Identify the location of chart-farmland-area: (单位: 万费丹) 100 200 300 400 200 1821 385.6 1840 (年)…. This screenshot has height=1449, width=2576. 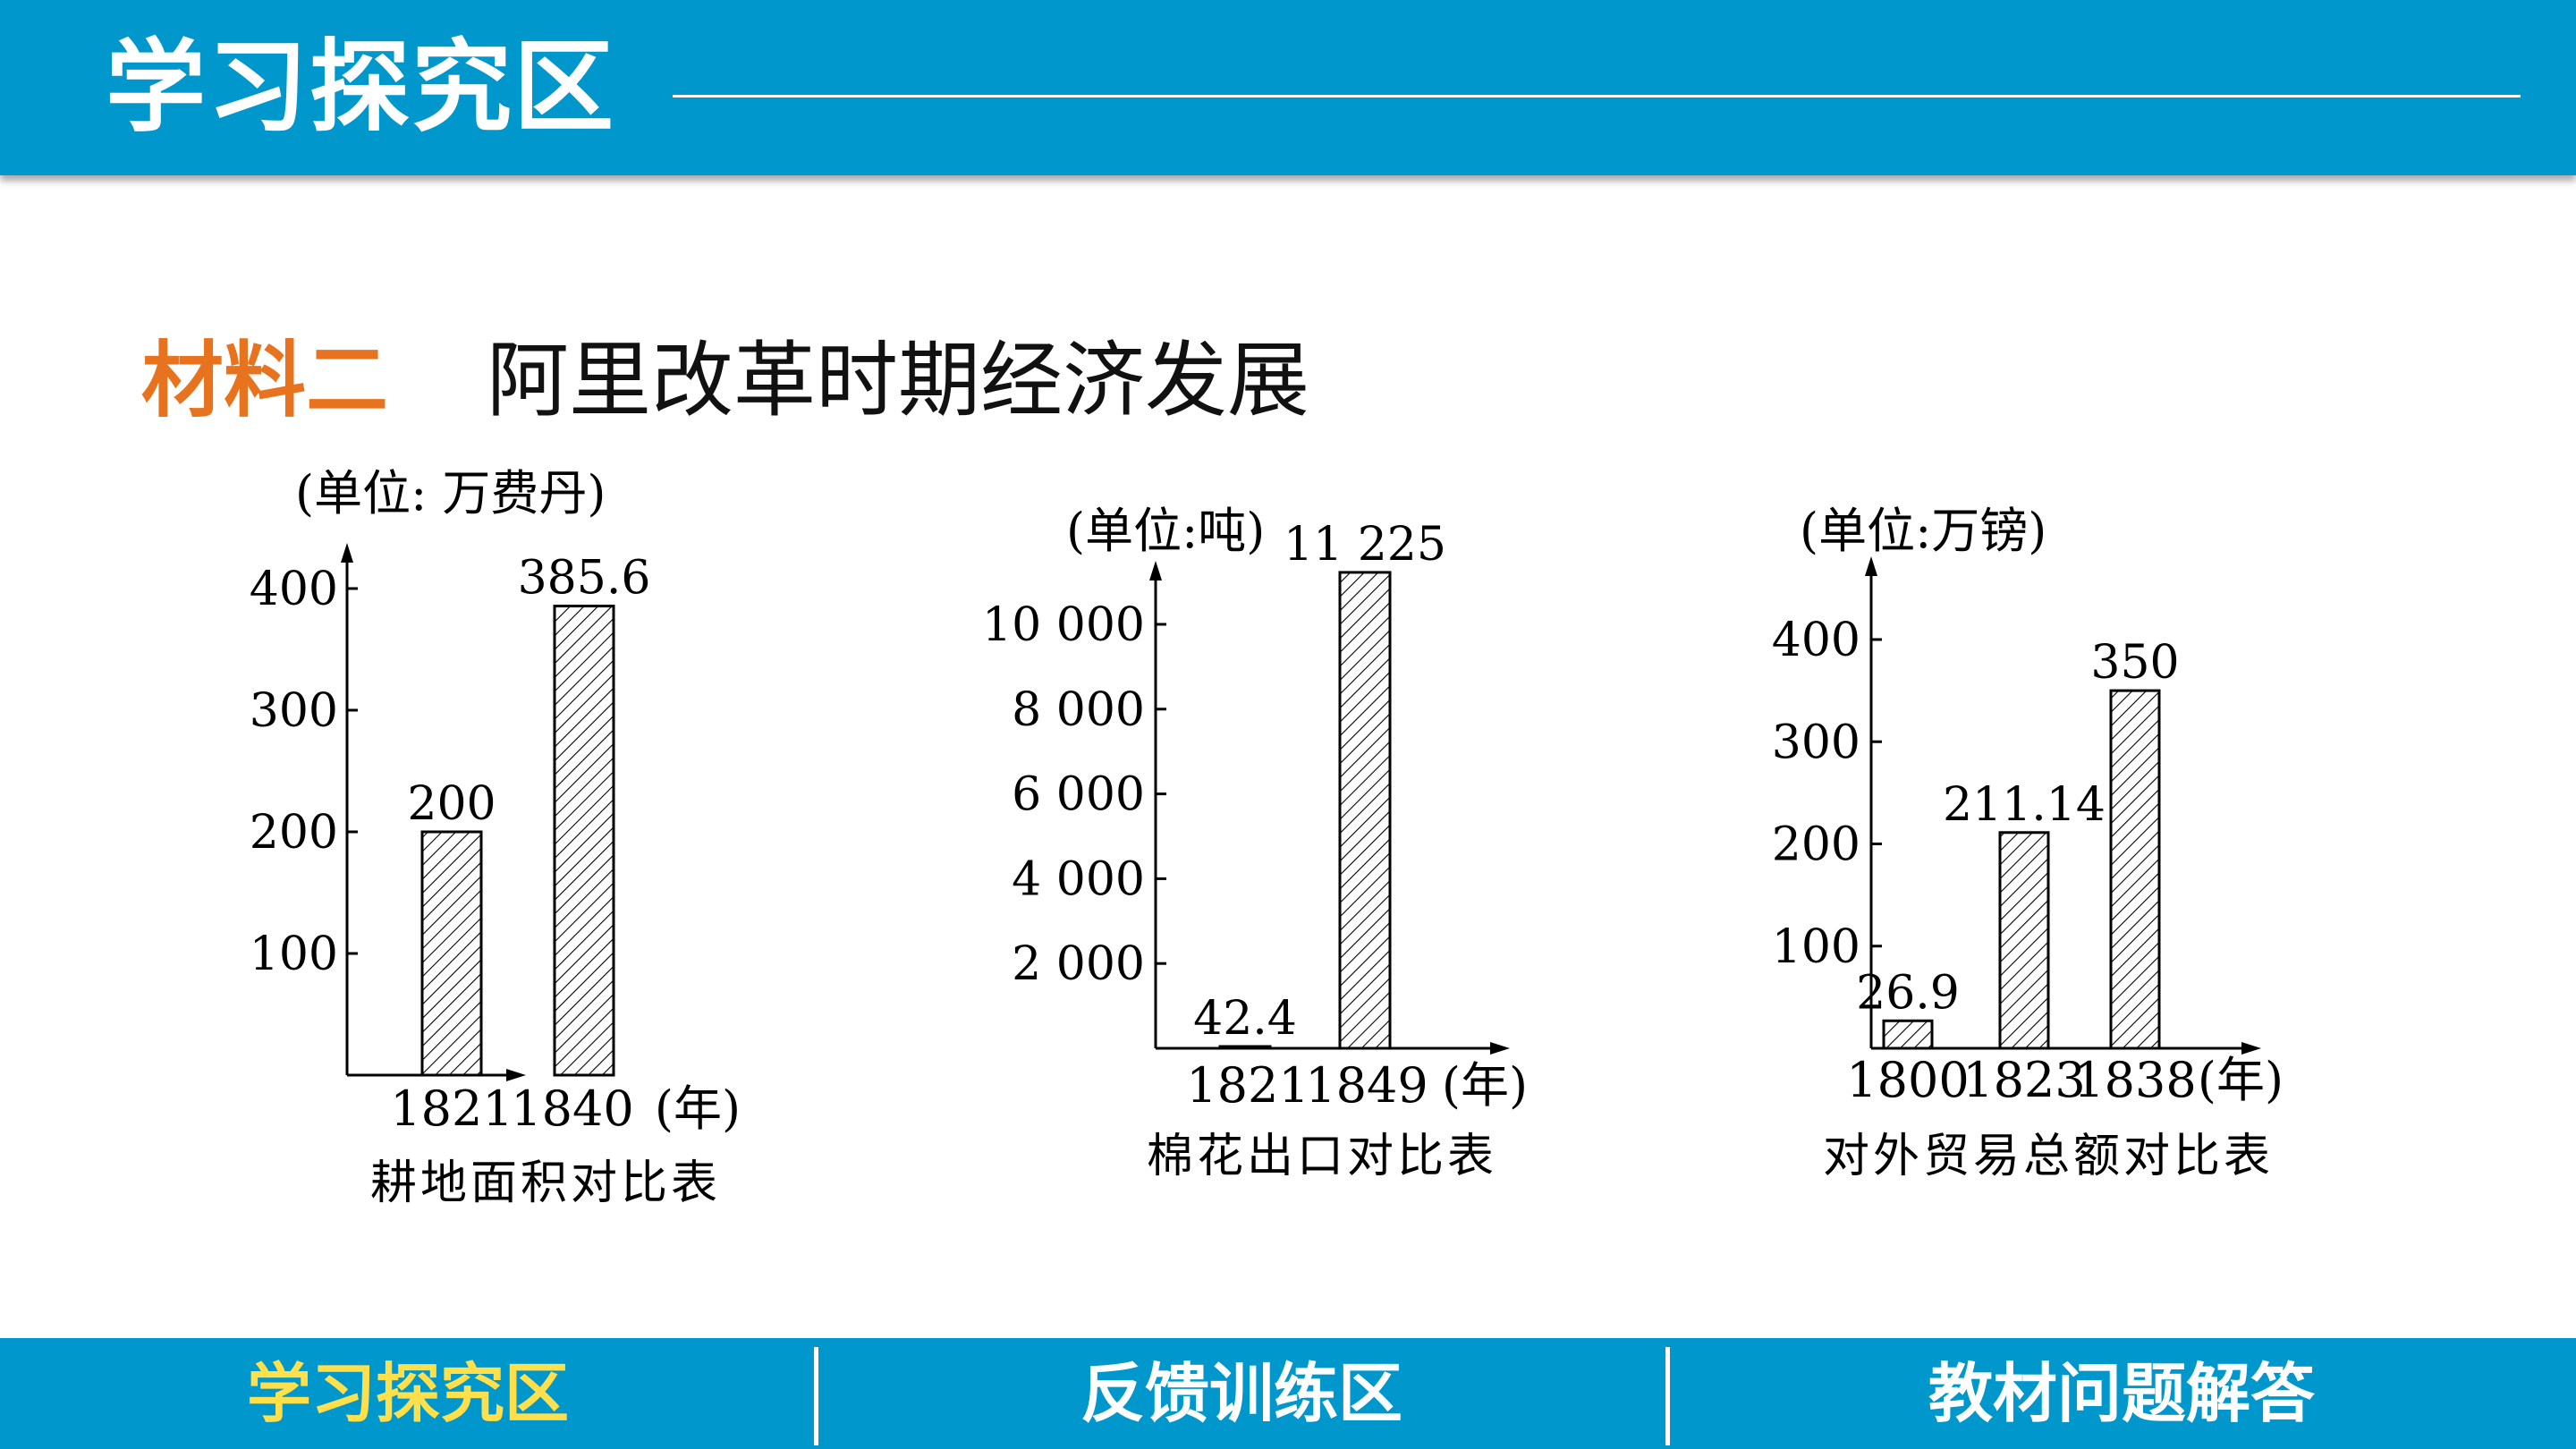
(514, 845).